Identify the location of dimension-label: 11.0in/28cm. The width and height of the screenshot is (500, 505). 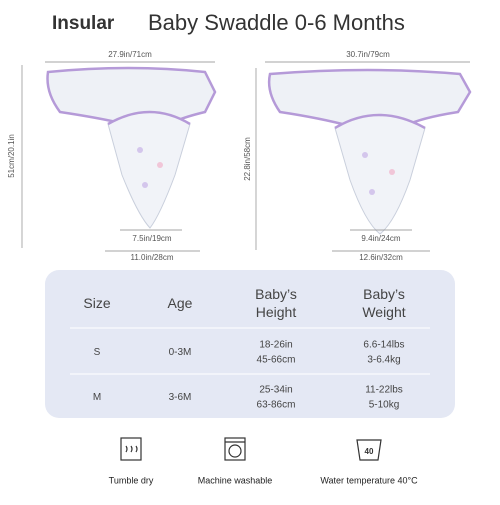
(152, 257).